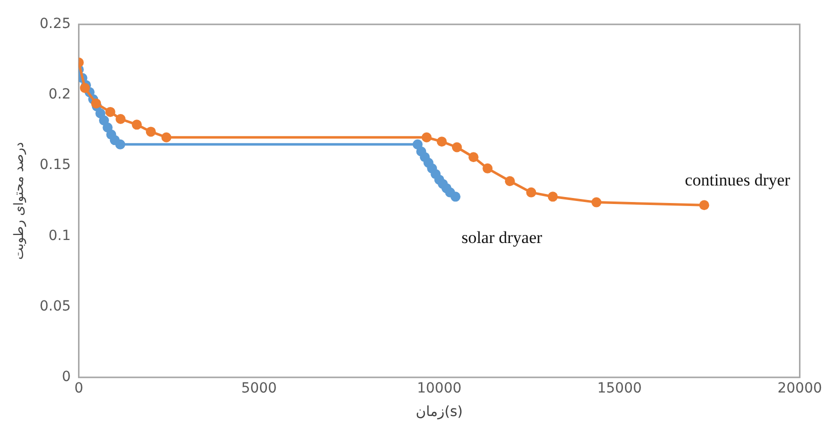  I want to click on y-tick-label: 0.15, so click(55, 165).